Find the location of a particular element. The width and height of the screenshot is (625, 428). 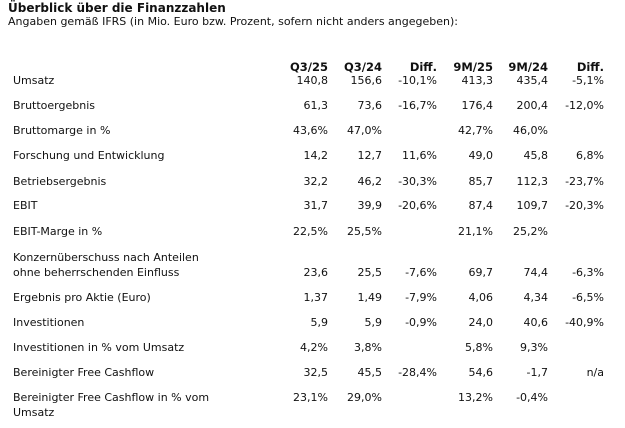

table-cell: 87,4 is located at coordinates (481, 205).